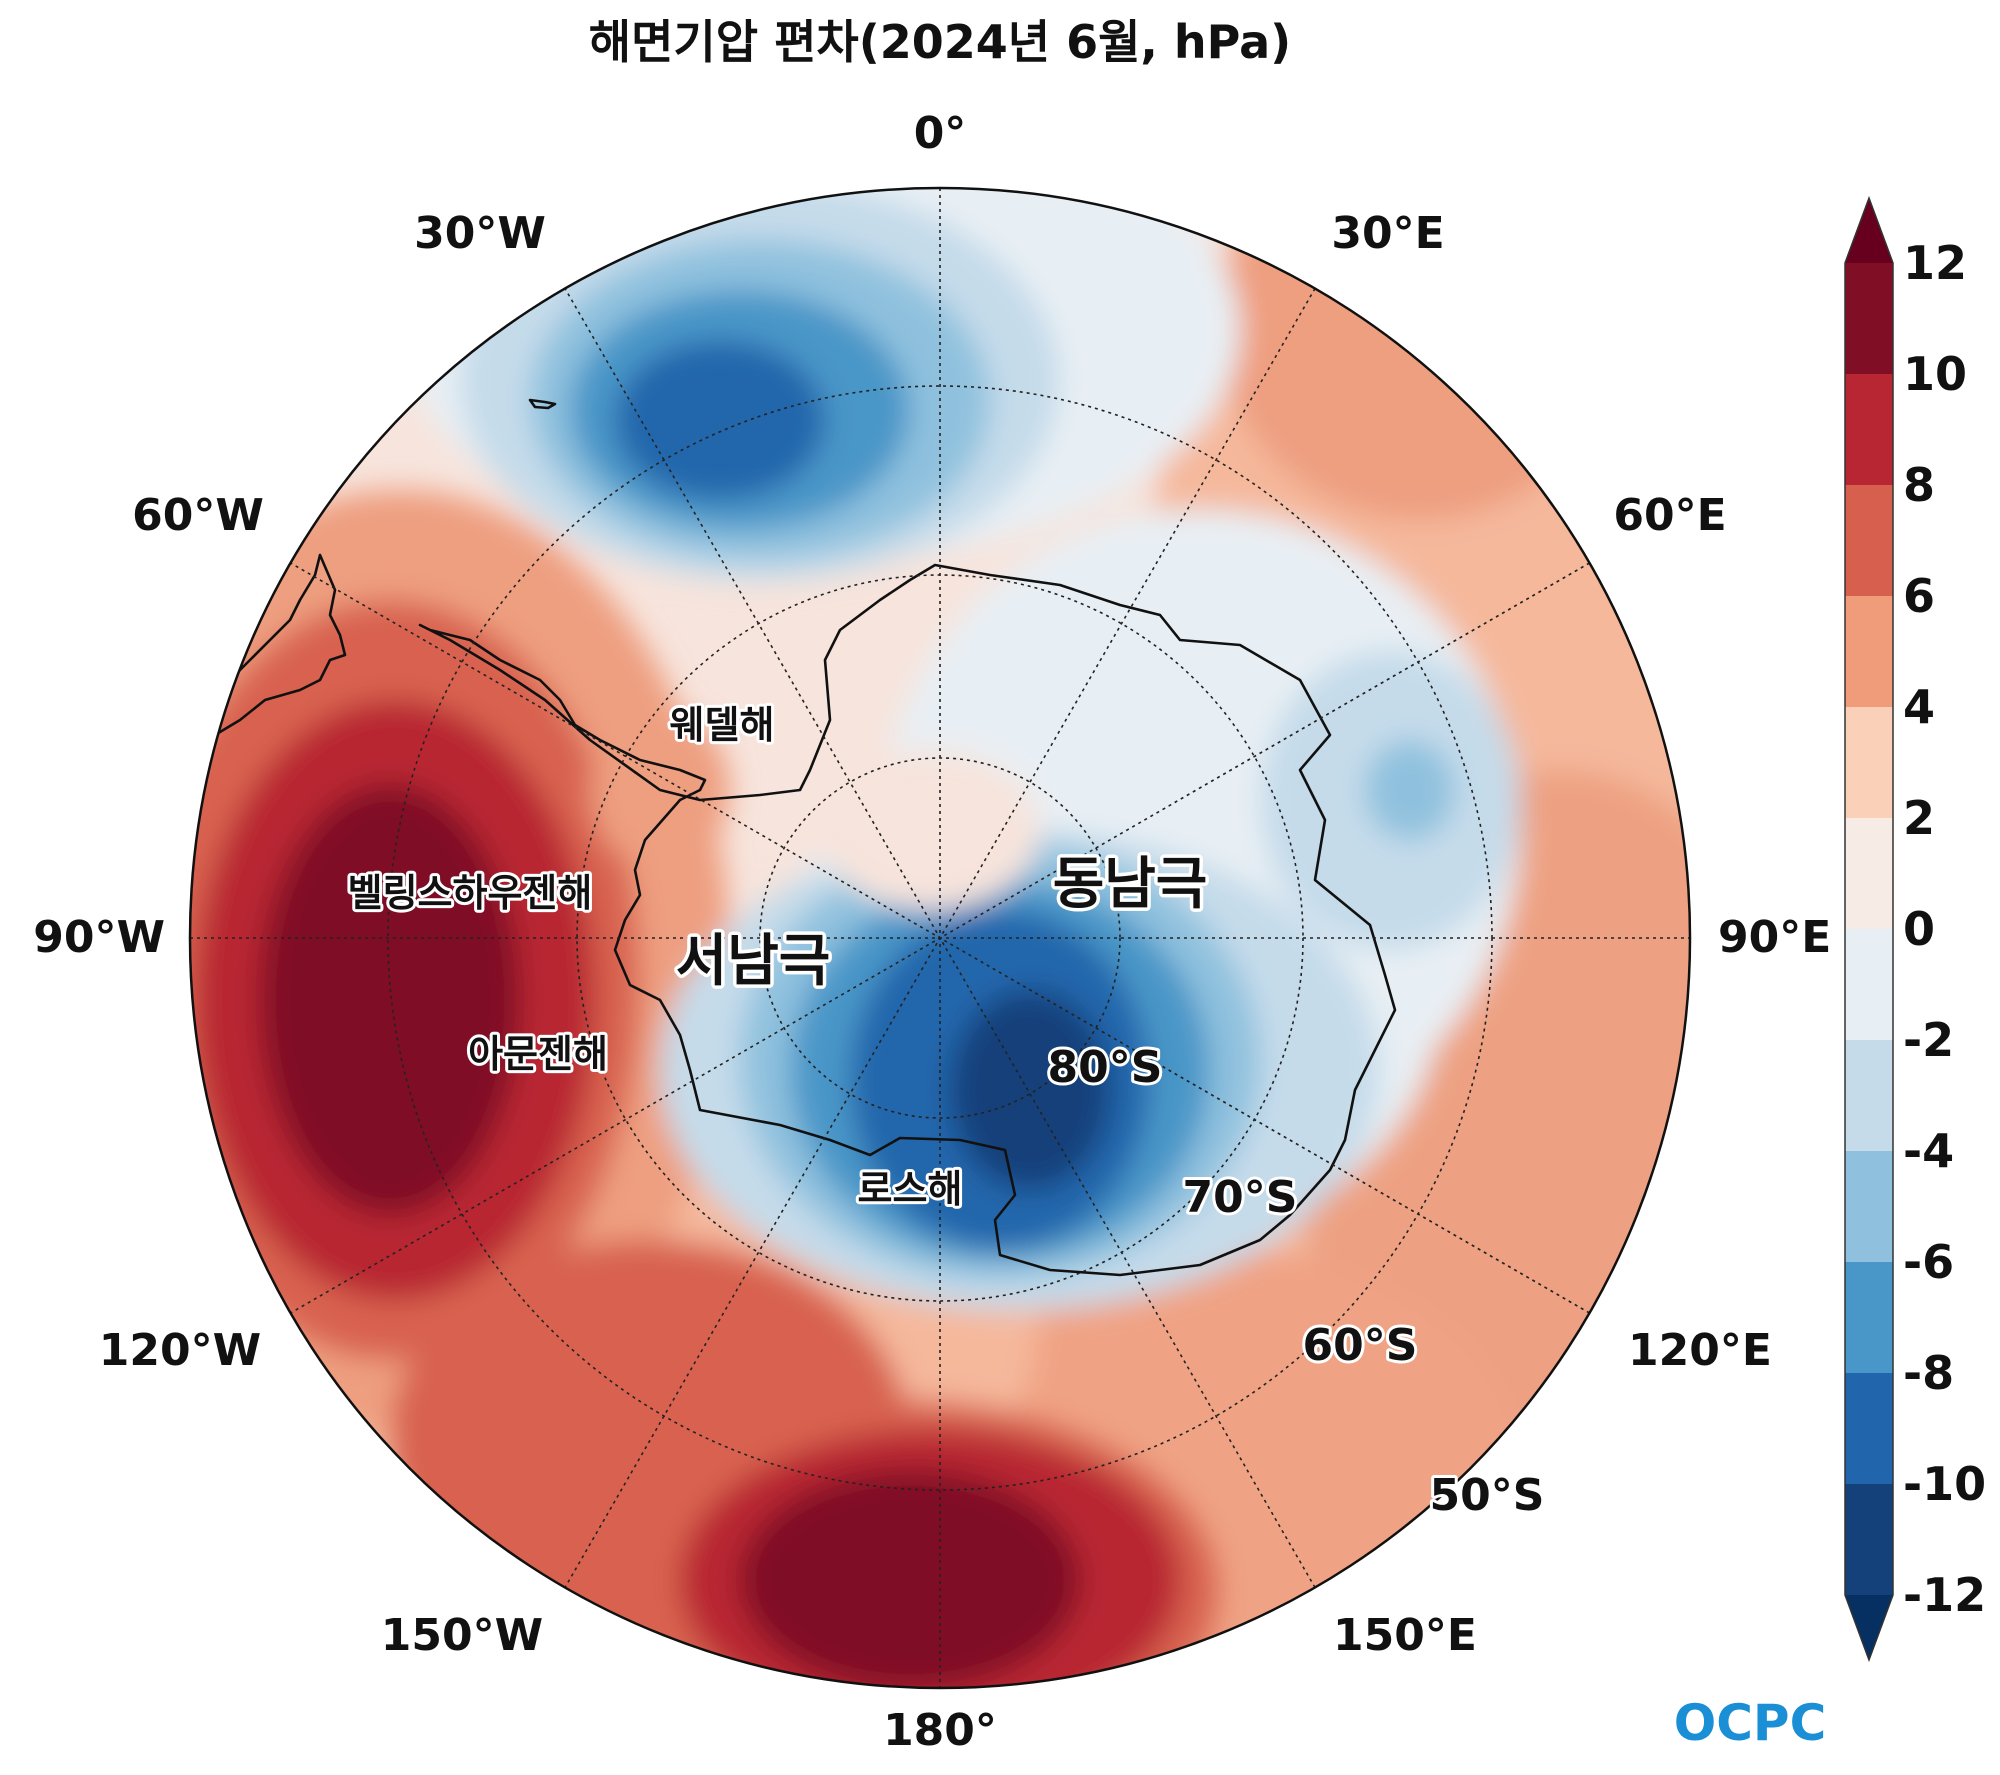 The height and width of the screenshot is (1775, 2000). I want to click on colorbar-segment-m4-m2, so click(1869, 1095).